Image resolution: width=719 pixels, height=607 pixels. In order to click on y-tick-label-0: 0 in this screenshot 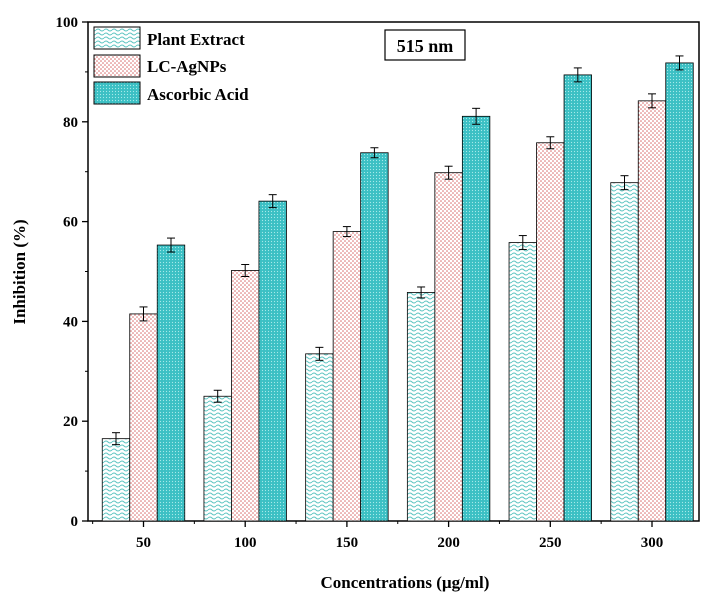, I will do `click(75, 522)`.